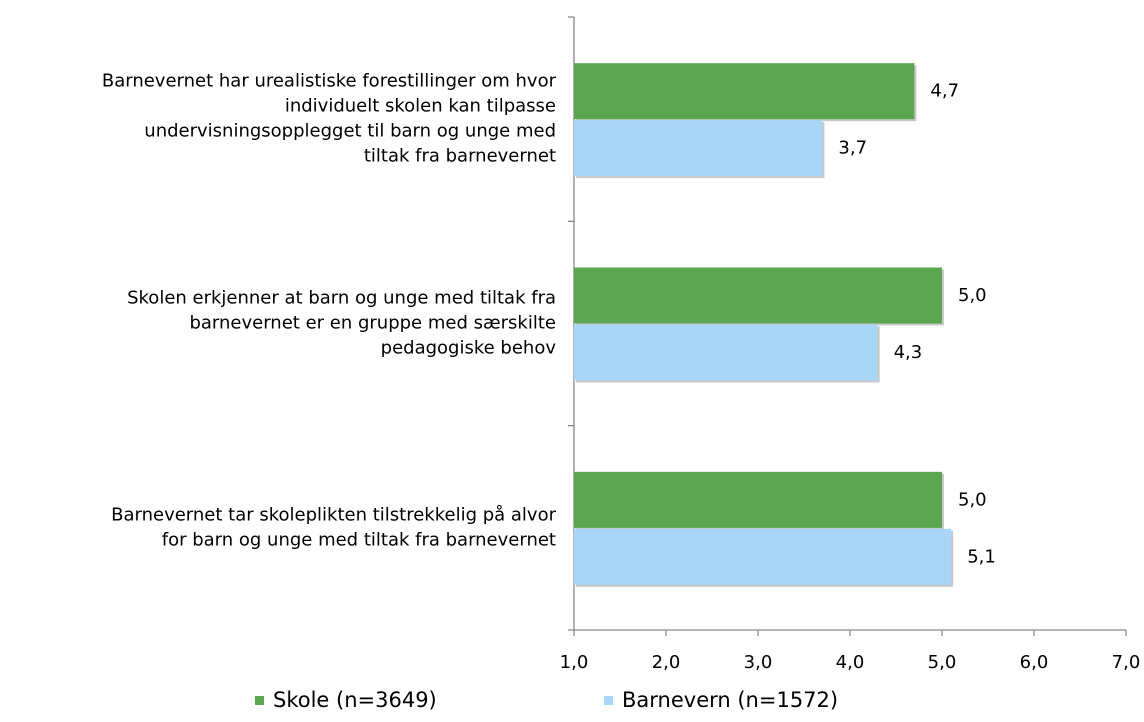 The image size is (1144, 722). I want to click on value-label: 4,3, so click(908, 352).